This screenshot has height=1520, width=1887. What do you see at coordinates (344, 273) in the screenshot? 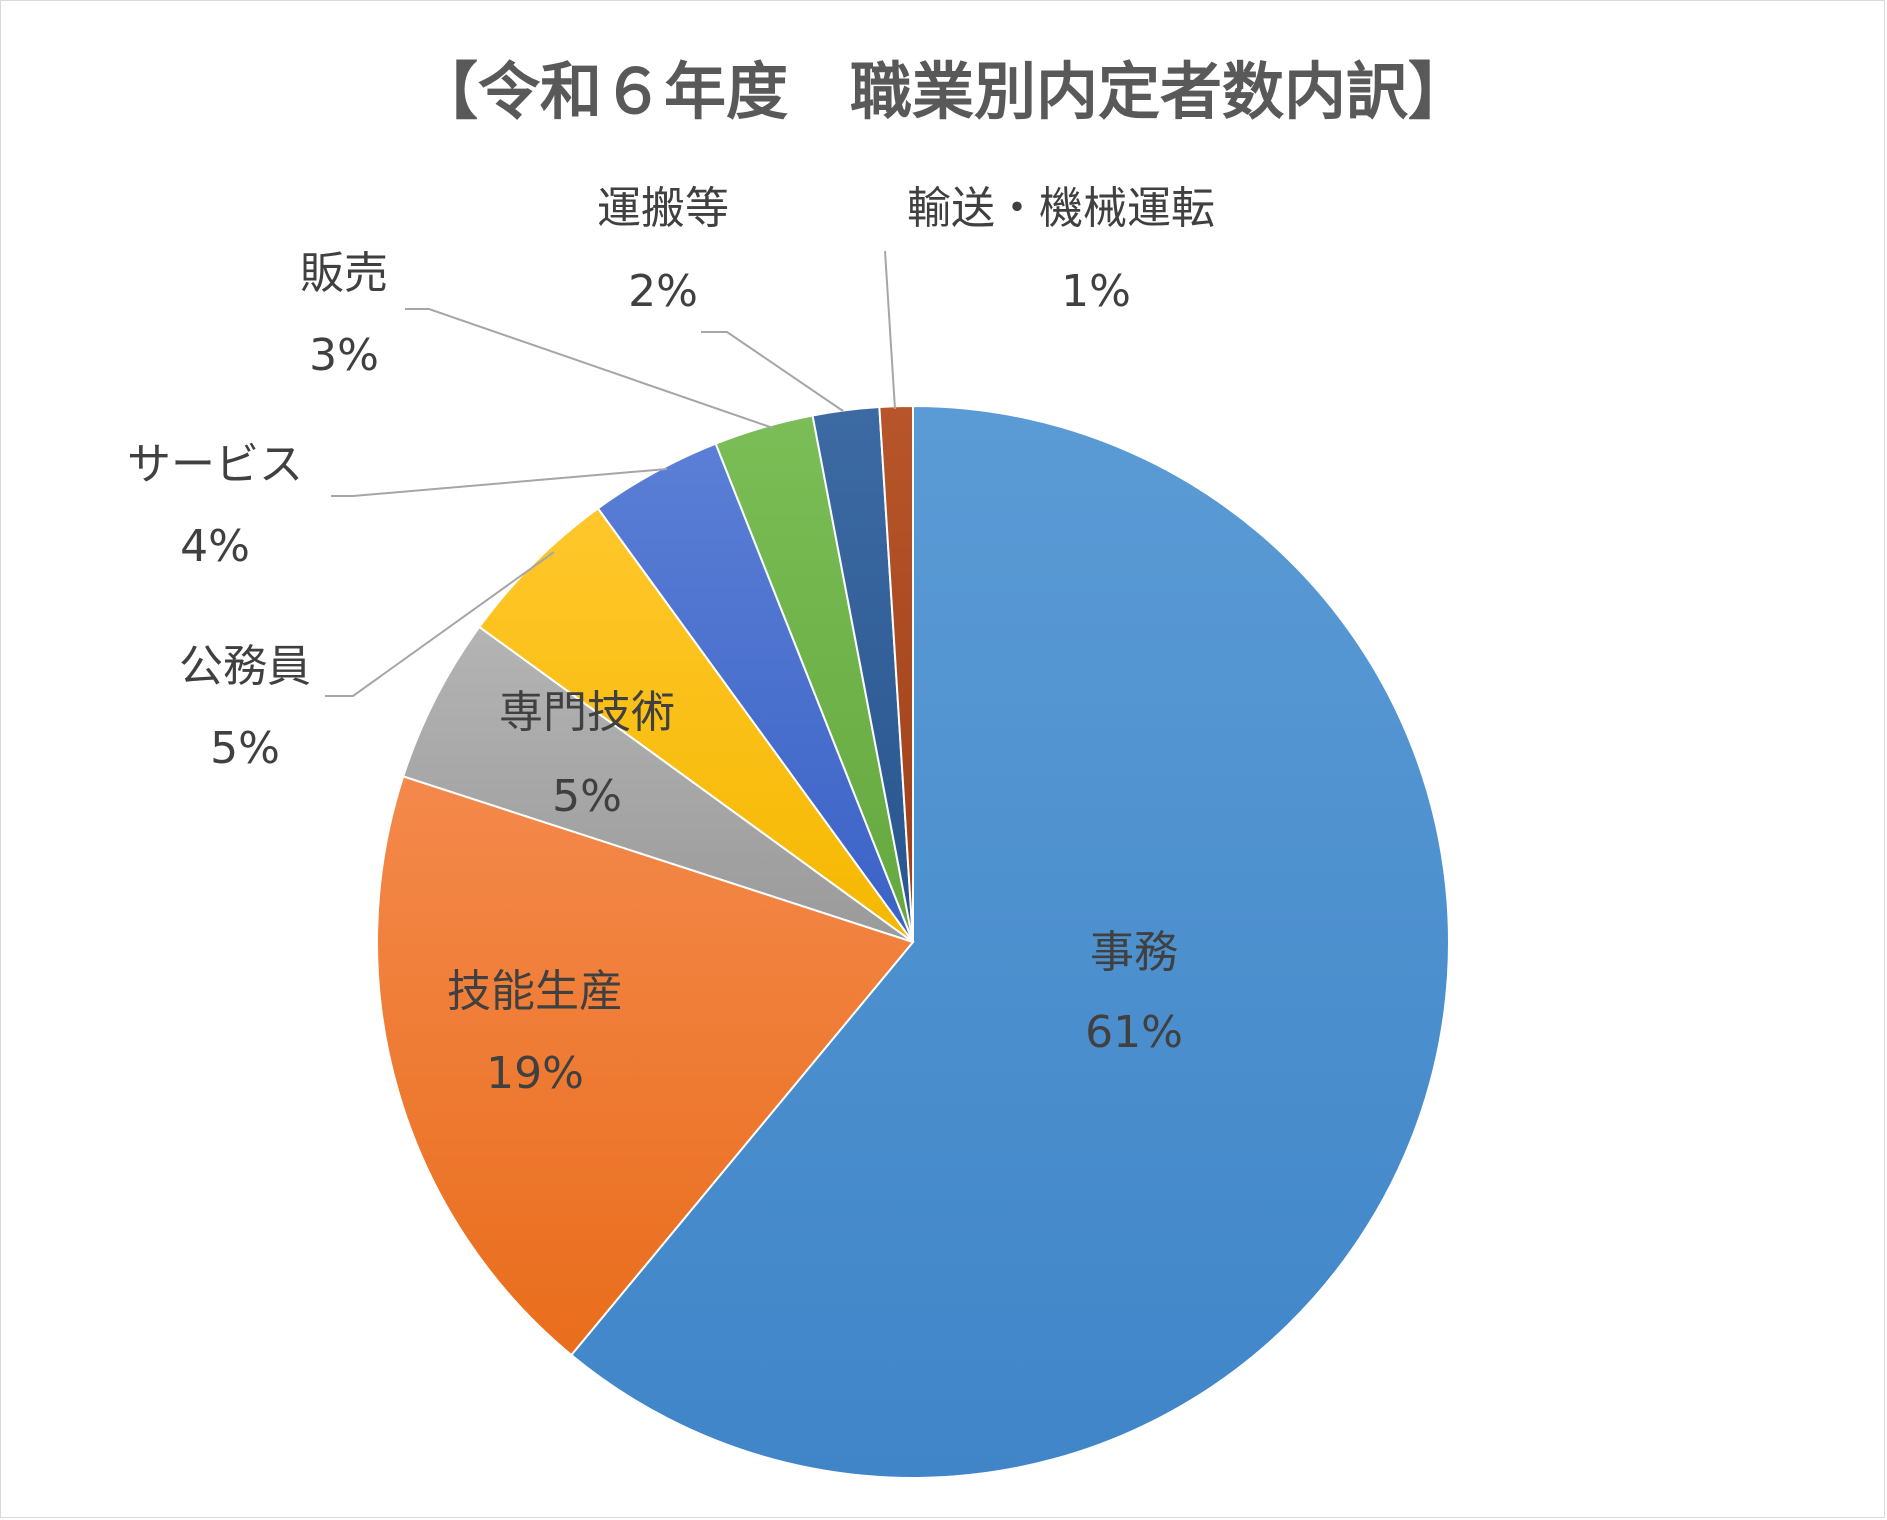
I see `slice-name-label: 販売` at bounding box center [344, 273].